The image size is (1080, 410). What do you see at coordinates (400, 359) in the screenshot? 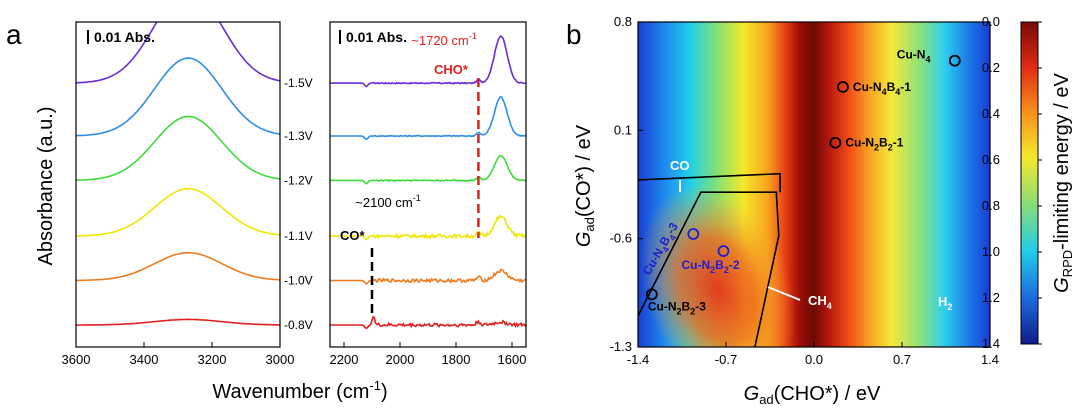
I see `right-x-tick-label-1: 2000` at bounding box center [400, 359].